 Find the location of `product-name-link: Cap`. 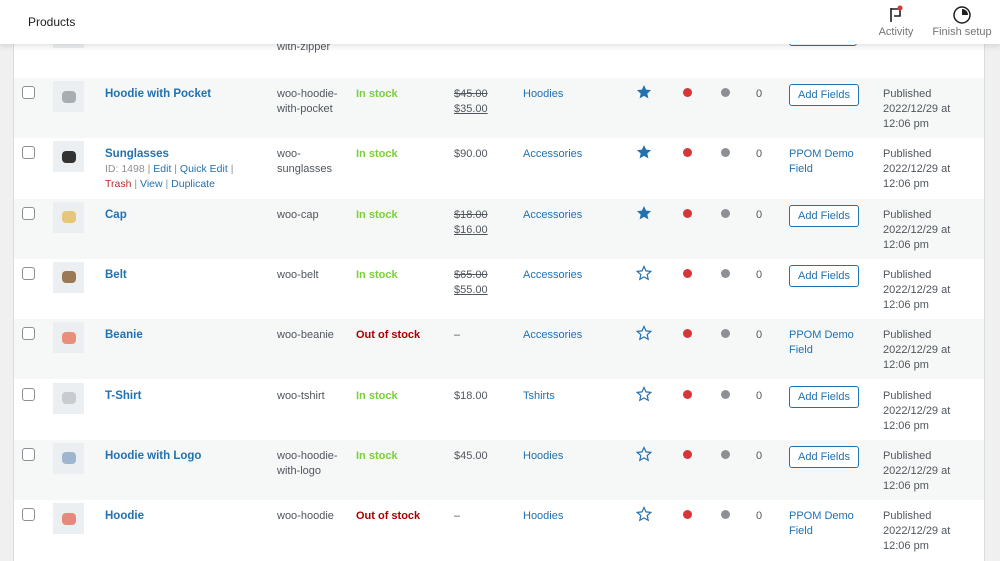

product-name-link: Cap is located at coordinates (116, 215).